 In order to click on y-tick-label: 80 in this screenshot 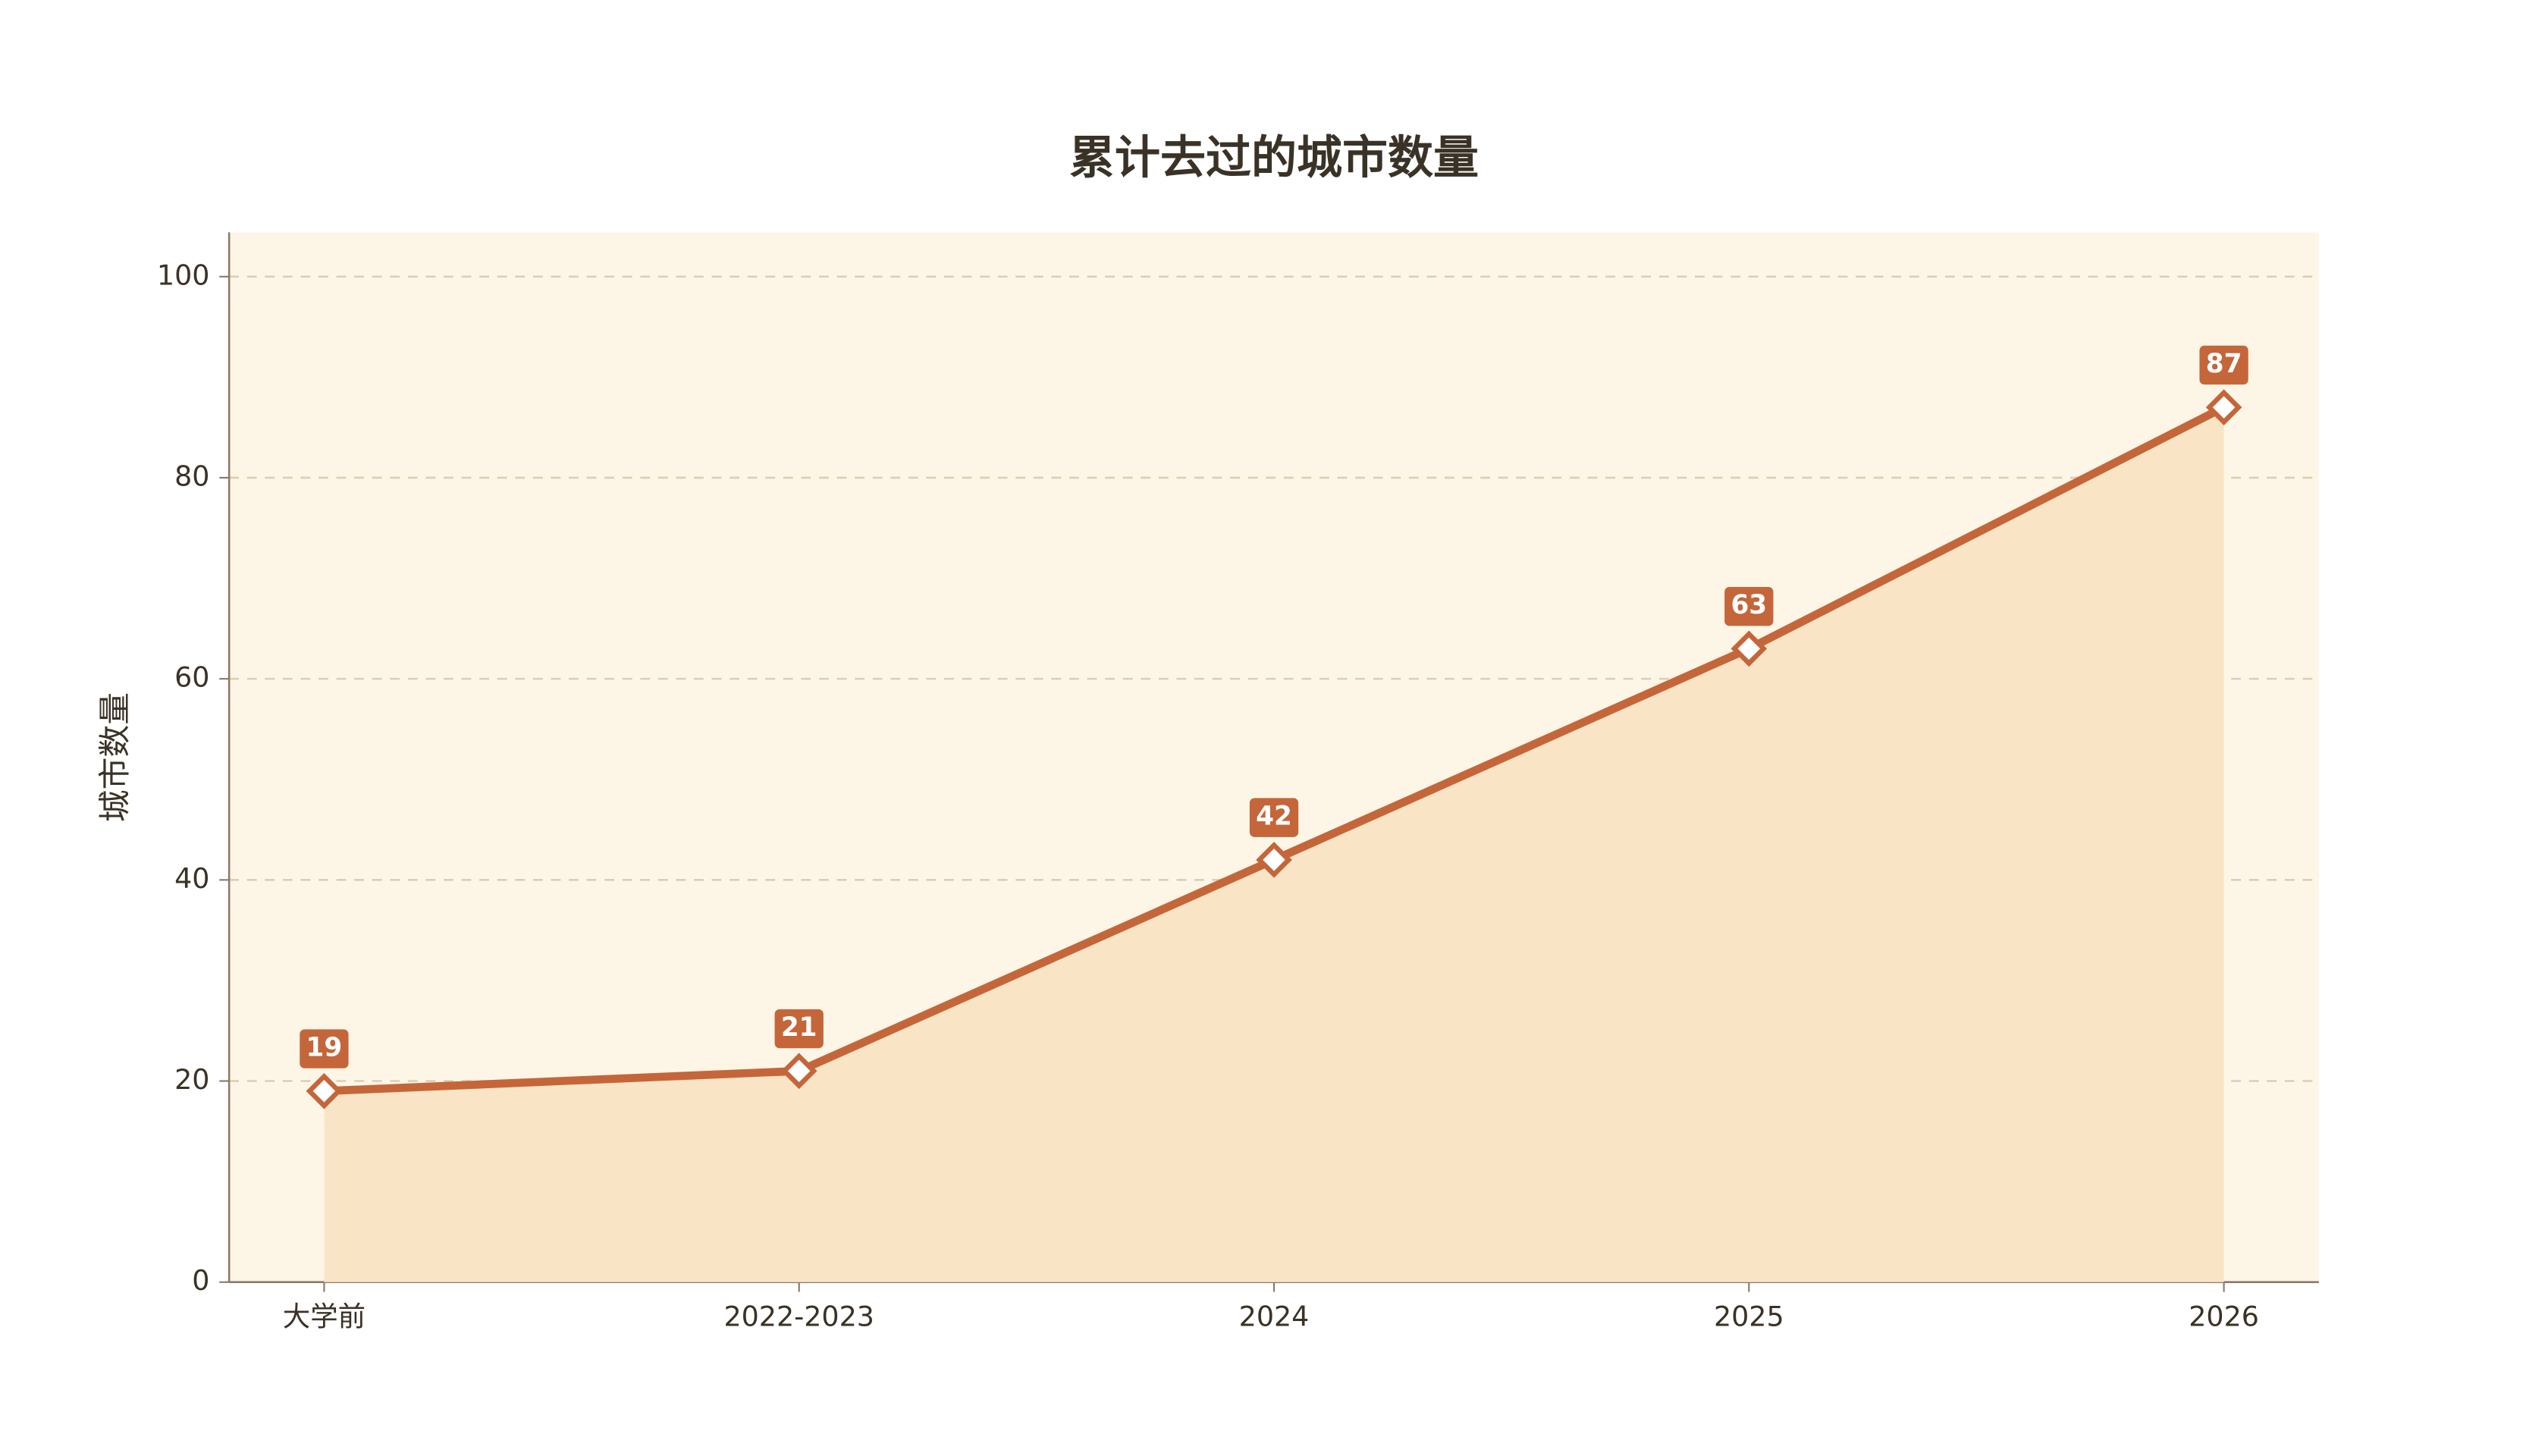, I will do `click(191, 476)`.